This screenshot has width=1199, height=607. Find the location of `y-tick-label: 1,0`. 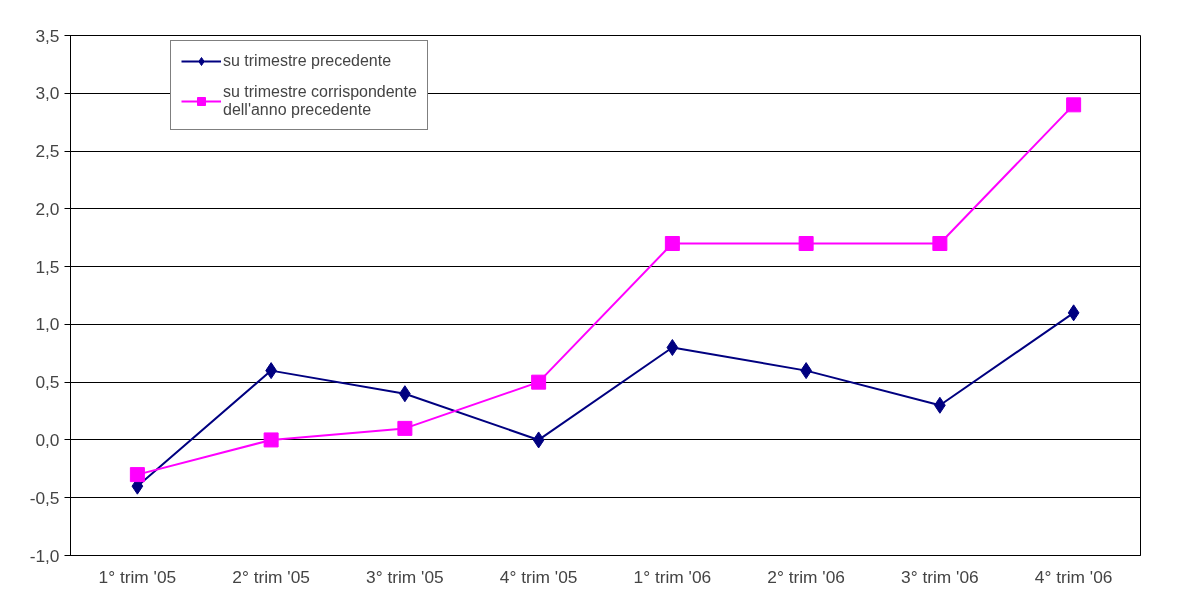

y-tick-label: 1,0 is located at coordinates (47, 324).